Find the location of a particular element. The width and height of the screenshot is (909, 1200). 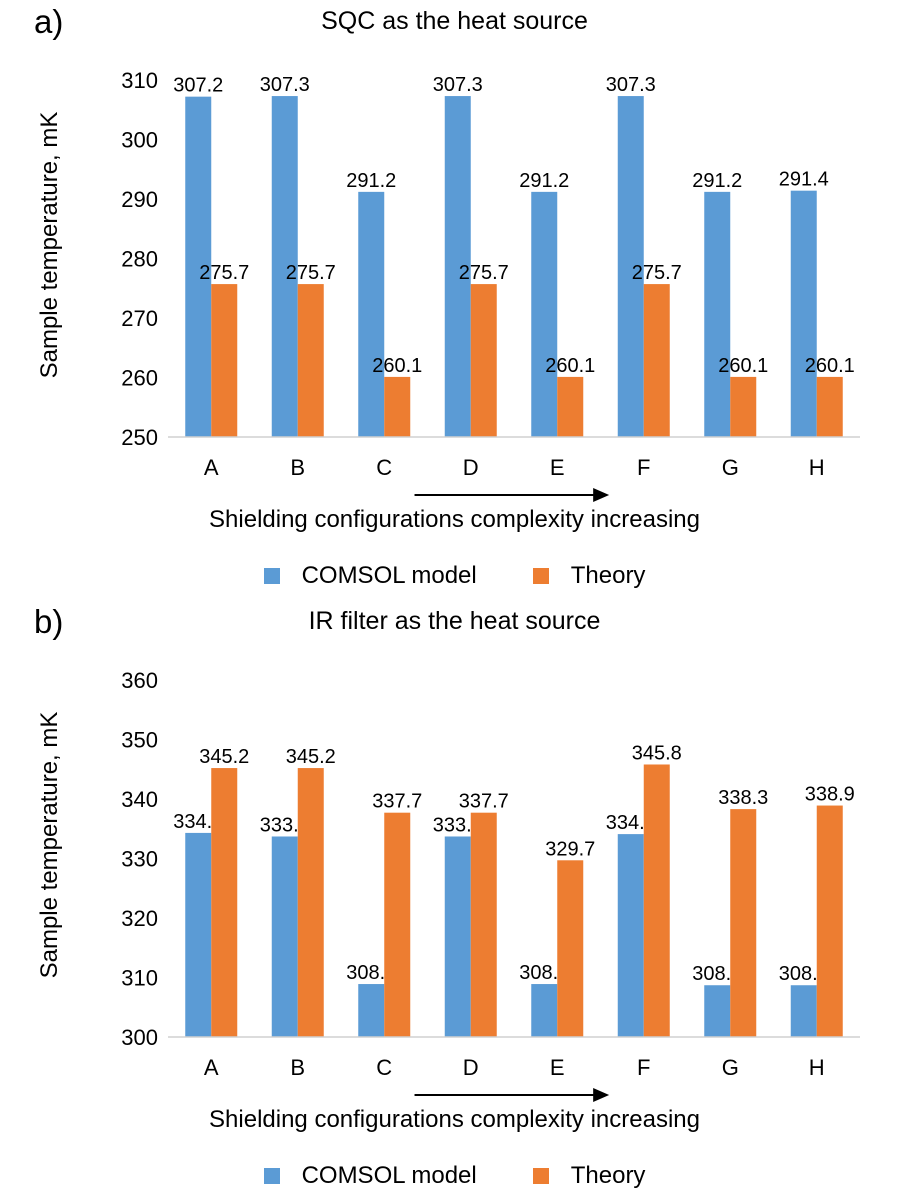

data-label-comsol-H: 308.7 is located at coordinates (804, 974).